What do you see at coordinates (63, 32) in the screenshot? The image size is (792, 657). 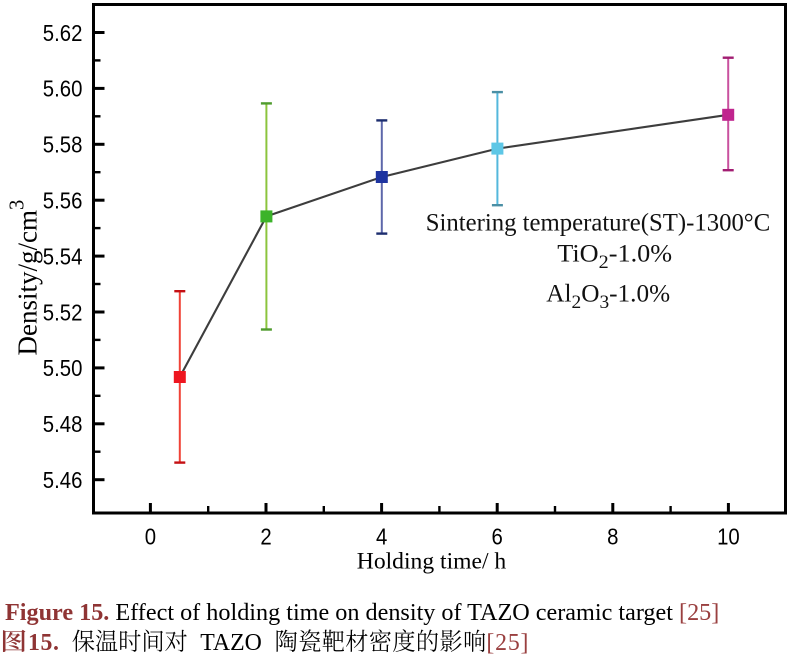 I see `svg-text: 5.62` at bounding box center [63, 32].